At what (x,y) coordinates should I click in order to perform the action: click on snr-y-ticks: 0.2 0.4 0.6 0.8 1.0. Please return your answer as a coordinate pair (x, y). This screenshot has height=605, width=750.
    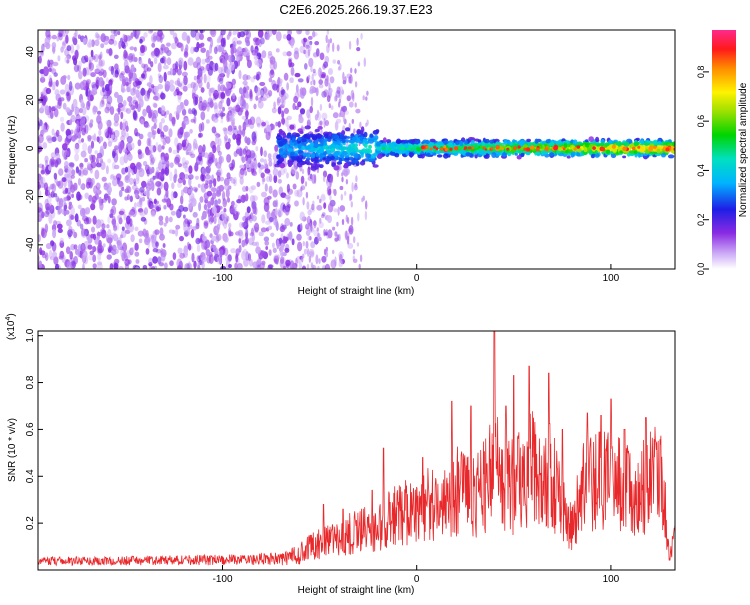
    Looking at the image, I should click on (34, 429).